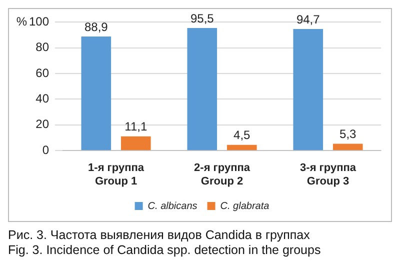 This screenshot has width=400, height=272. I want to click on x-tick-label: 1-я группа Group 1, so click(116, 175).